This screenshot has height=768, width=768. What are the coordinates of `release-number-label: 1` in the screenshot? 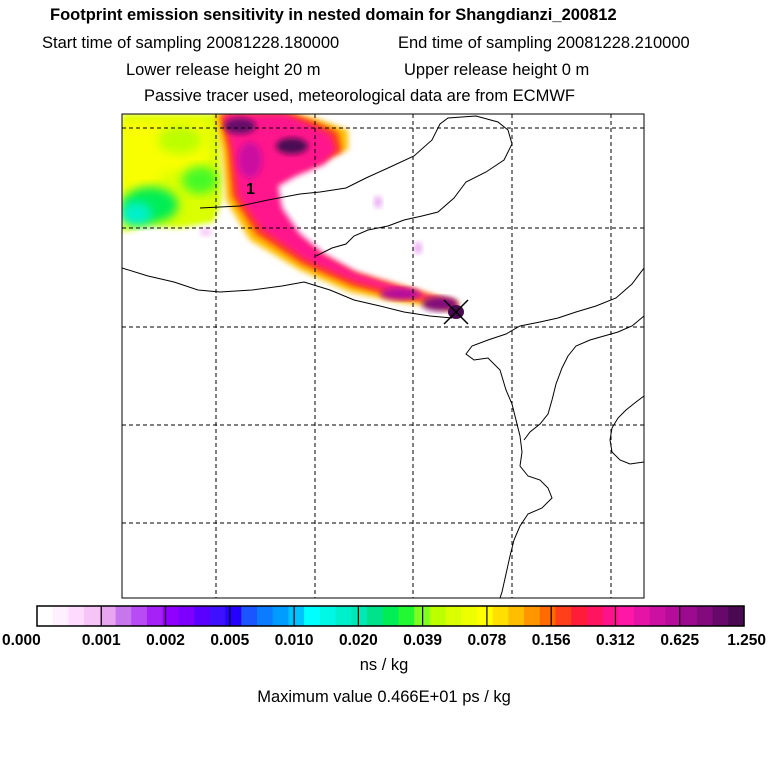 It's located at (250, 189).